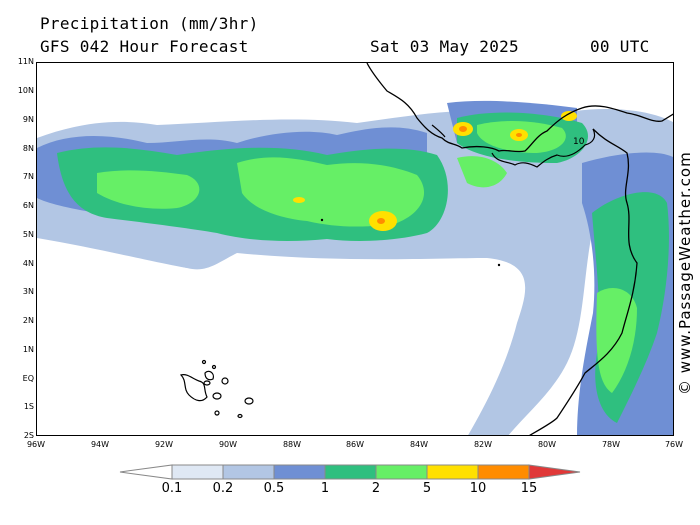  I want to click on gulf-coast, so click(543, 148).